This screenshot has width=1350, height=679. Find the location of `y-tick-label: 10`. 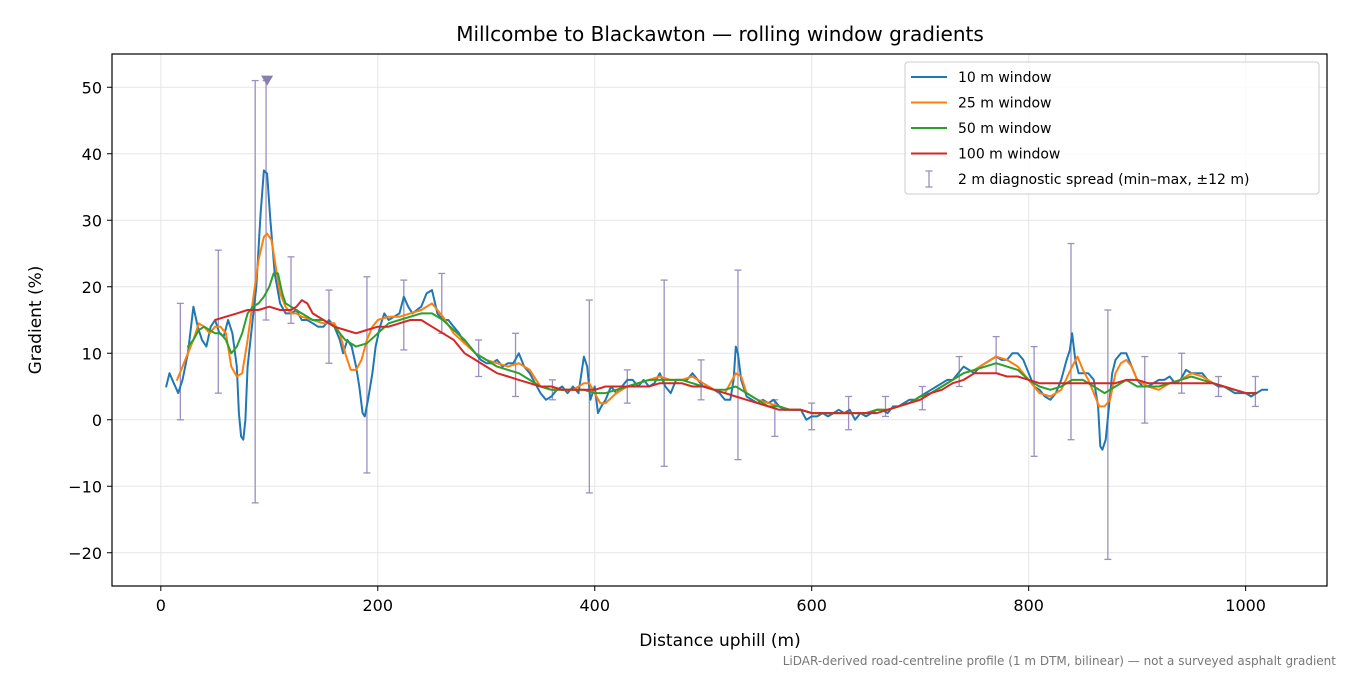

y-tick-label: 10 is located at coordinates (92, 353).